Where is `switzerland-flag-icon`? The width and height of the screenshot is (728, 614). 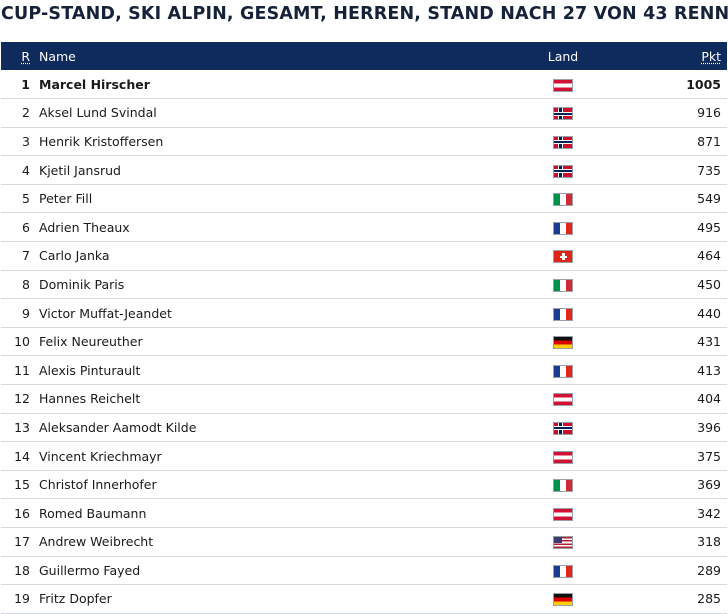
switzerland-flag-icon is located at coordinates (563, 257).